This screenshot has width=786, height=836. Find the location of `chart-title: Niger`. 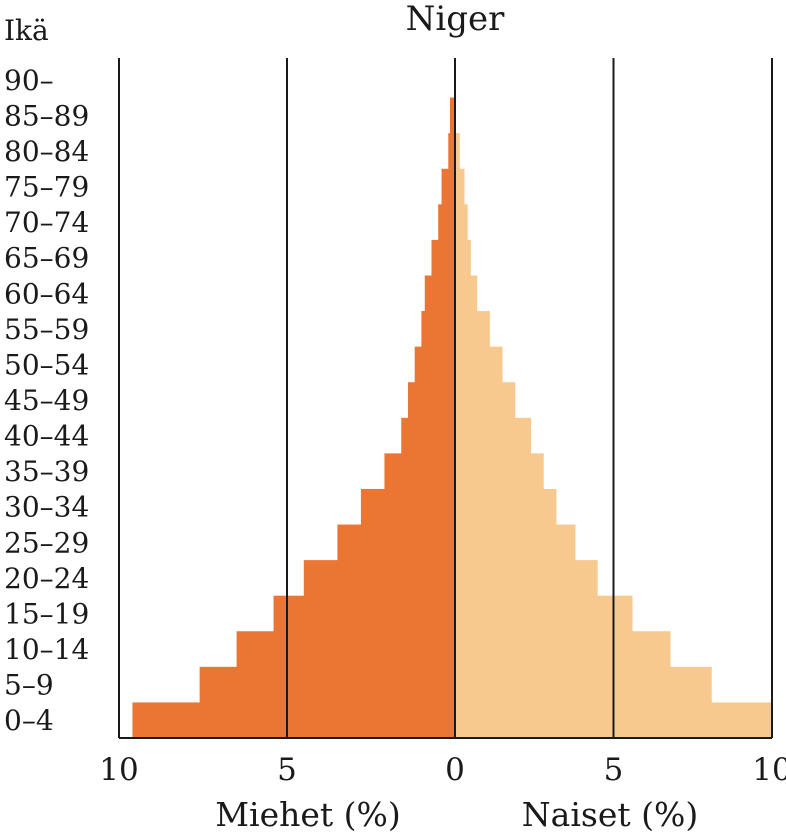

chart-title: Niger is located at coordinates (456, 19).